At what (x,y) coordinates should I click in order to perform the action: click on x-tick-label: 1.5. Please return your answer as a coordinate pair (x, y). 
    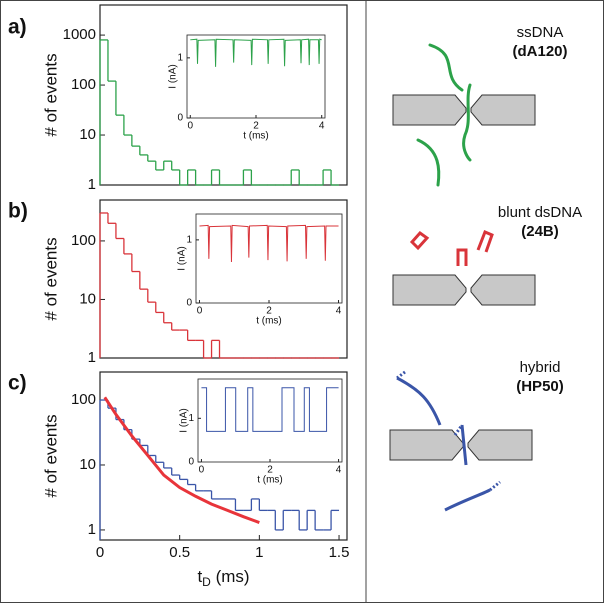
    Looking at the image, I should click on (339, 552).